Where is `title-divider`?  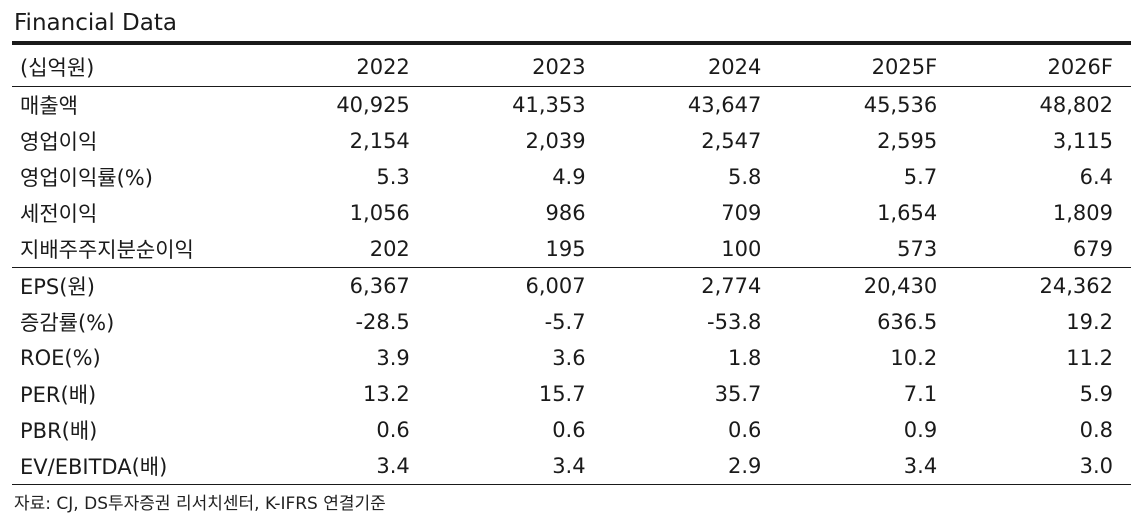 title-divider is located at coordinates (571, 43).